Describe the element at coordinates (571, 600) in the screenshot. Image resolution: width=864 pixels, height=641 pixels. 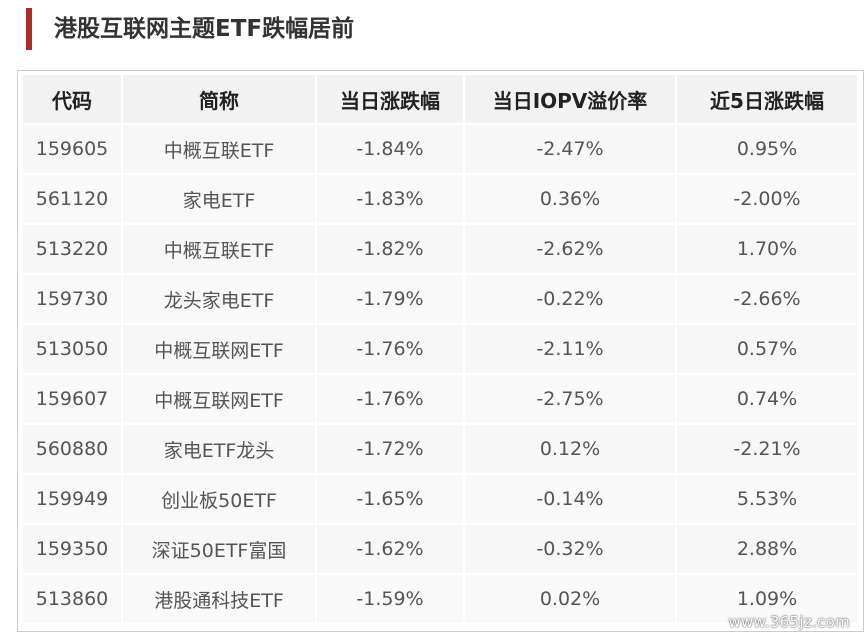
I see `cell-iopv-premium: 0.02%` at that location.